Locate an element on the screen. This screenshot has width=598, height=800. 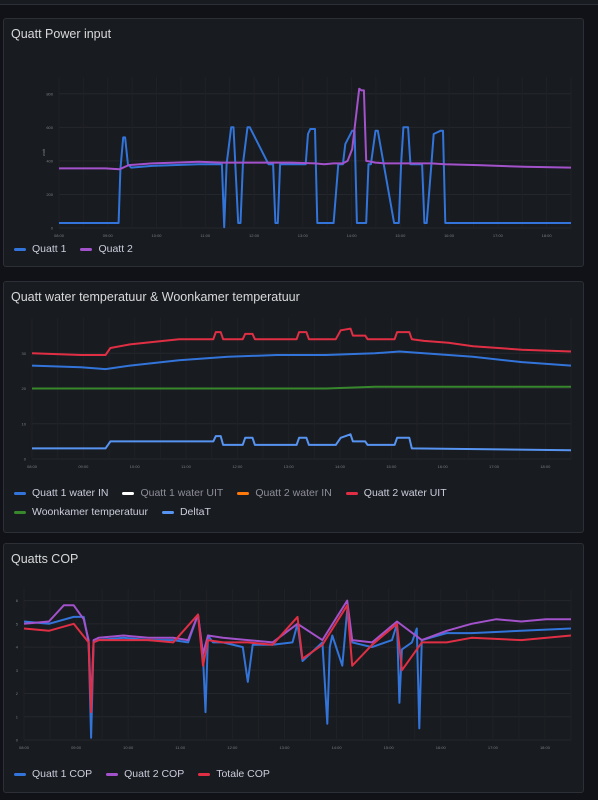
panel-title: Quatts COP is located at coordinates (45, 559).